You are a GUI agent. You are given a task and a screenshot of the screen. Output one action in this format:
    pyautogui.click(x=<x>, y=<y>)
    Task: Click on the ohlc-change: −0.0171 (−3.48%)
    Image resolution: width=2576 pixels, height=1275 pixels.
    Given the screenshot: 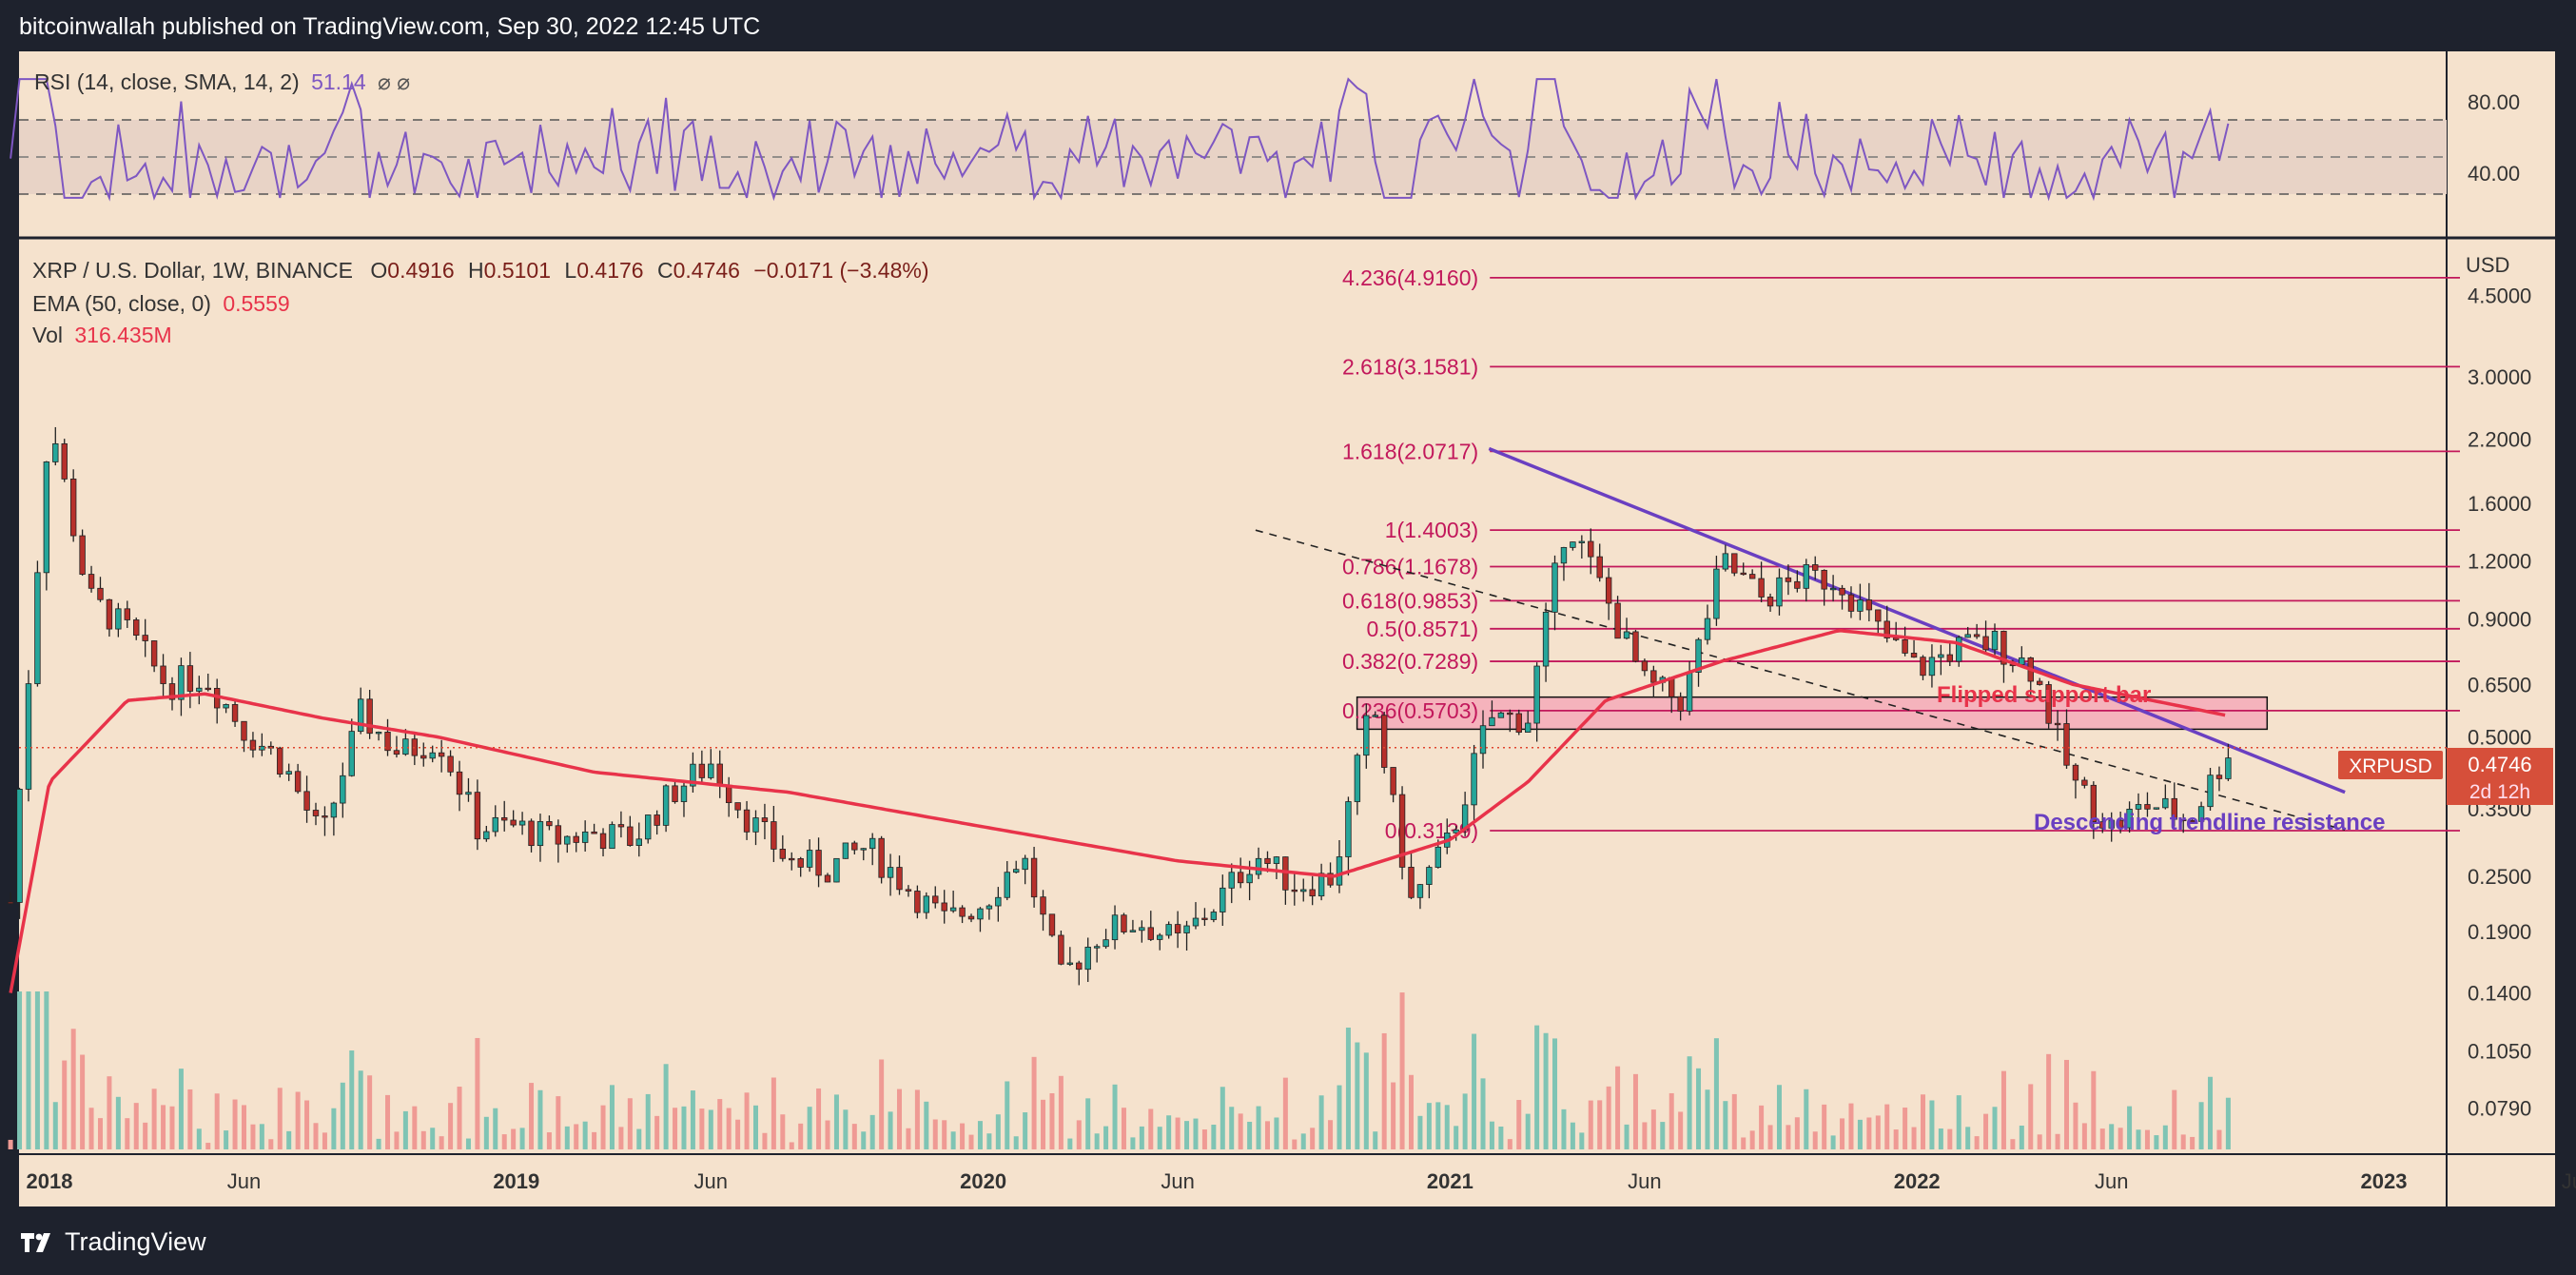 What is the action you would take?
    pyautogui.click(x=840, y=270)
    